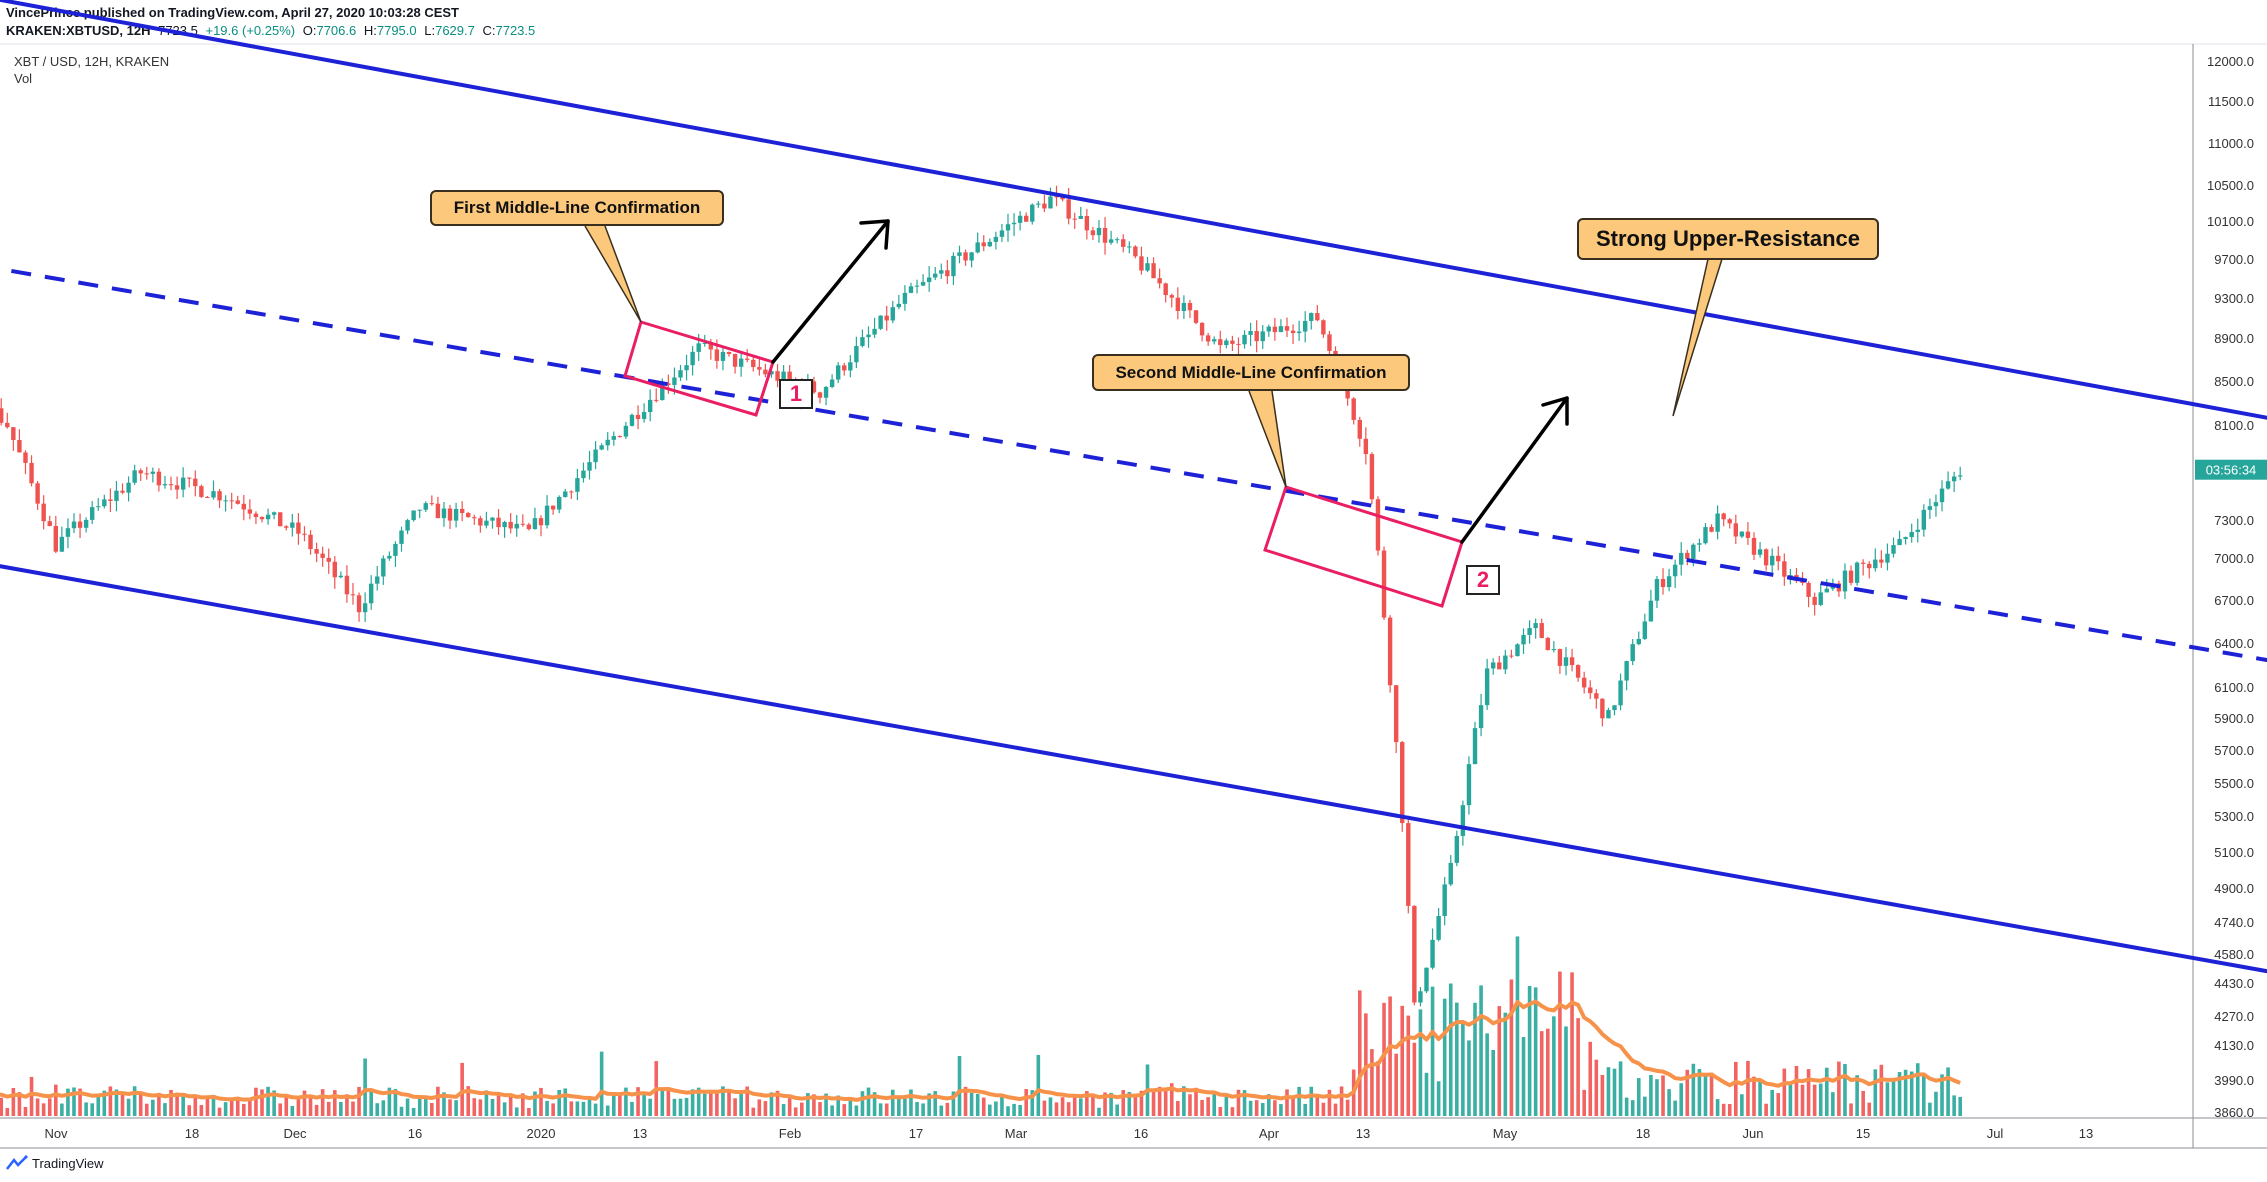 Image resolution: width=2267 pixels, height=1182 pixels. Describe the element at coordinates (489, 30) in the screenshot. I see `close-label: C:` at that location.